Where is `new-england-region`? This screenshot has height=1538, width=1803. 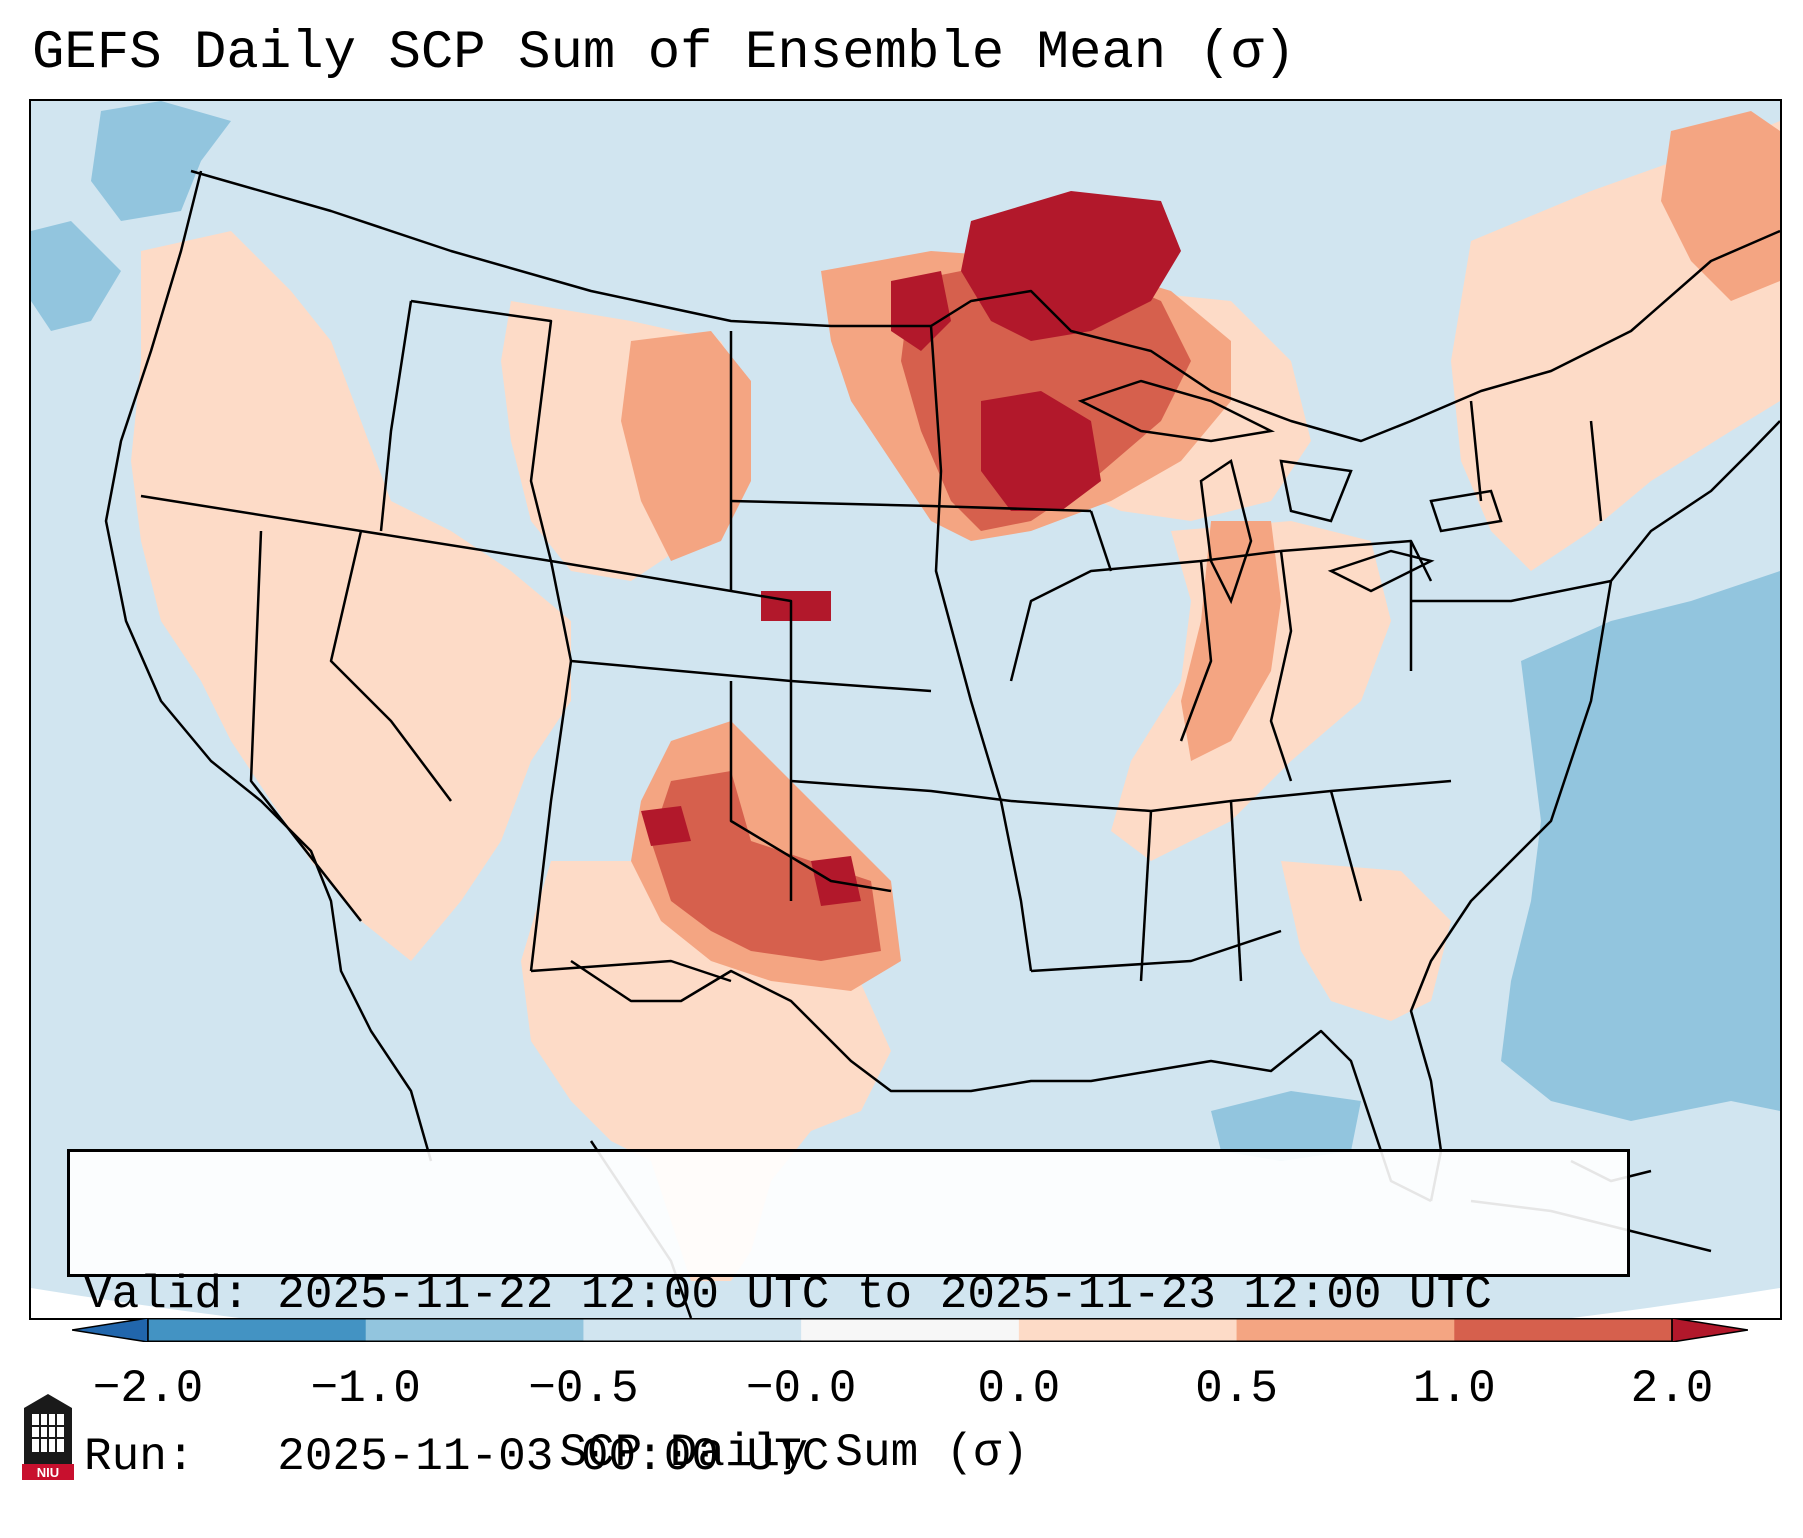 new-england-region is located at coordinates (1720, 206).